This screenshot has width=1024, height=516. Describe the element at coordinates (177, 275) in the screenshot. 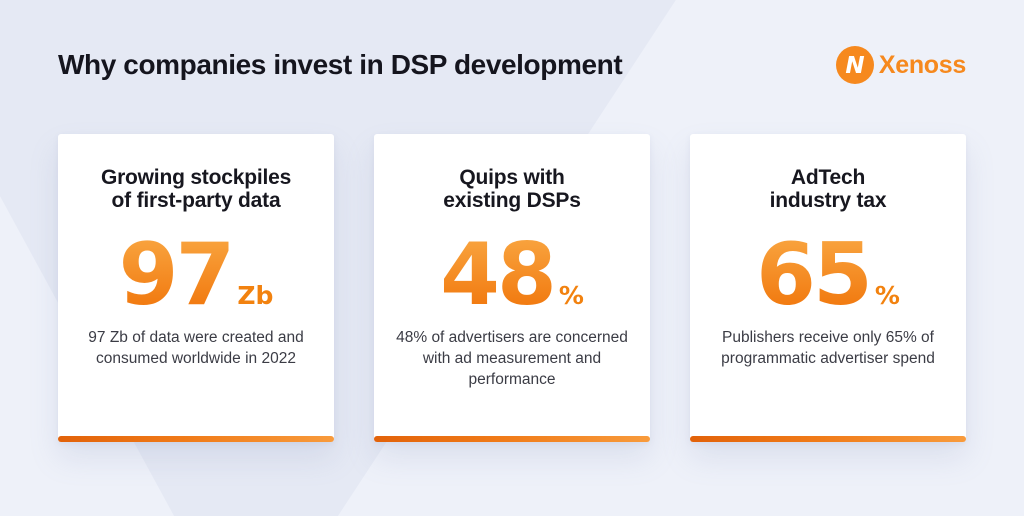

I see `stat-value: 97` at that location.